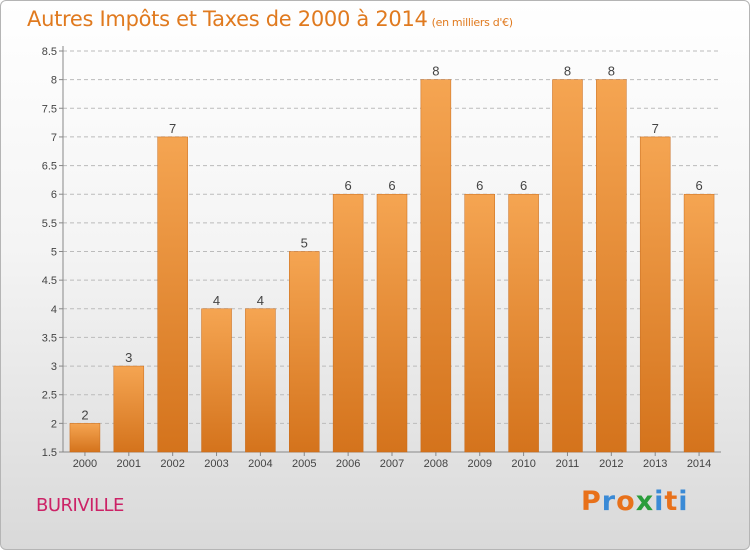 Image resolution: width=750 pixels, height=550 pixels. I want to click on x-tick-label: 2014, so click(699, 464).